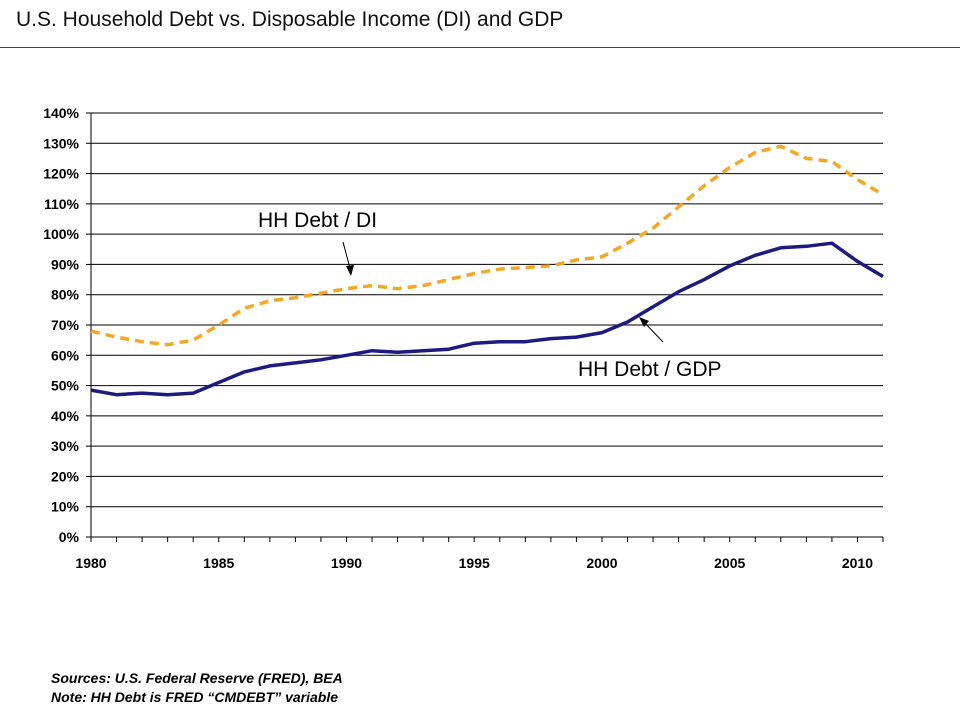 The width and height of the screenshot is (960, 720). What do you see at coordinates (65, 355) in the screenshot?
I see `y-tick-label: 60%` at bounding box center [65, 355].